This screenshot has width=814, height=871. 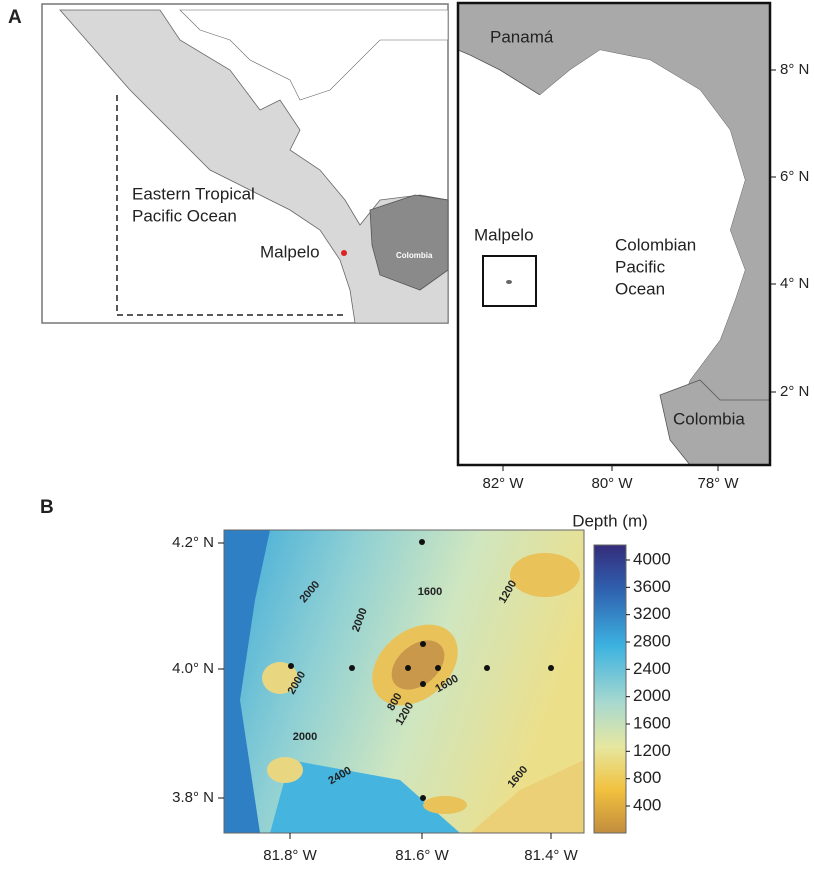 I want to click on x-tick-label: 78° W, so click(x=718, y=483).